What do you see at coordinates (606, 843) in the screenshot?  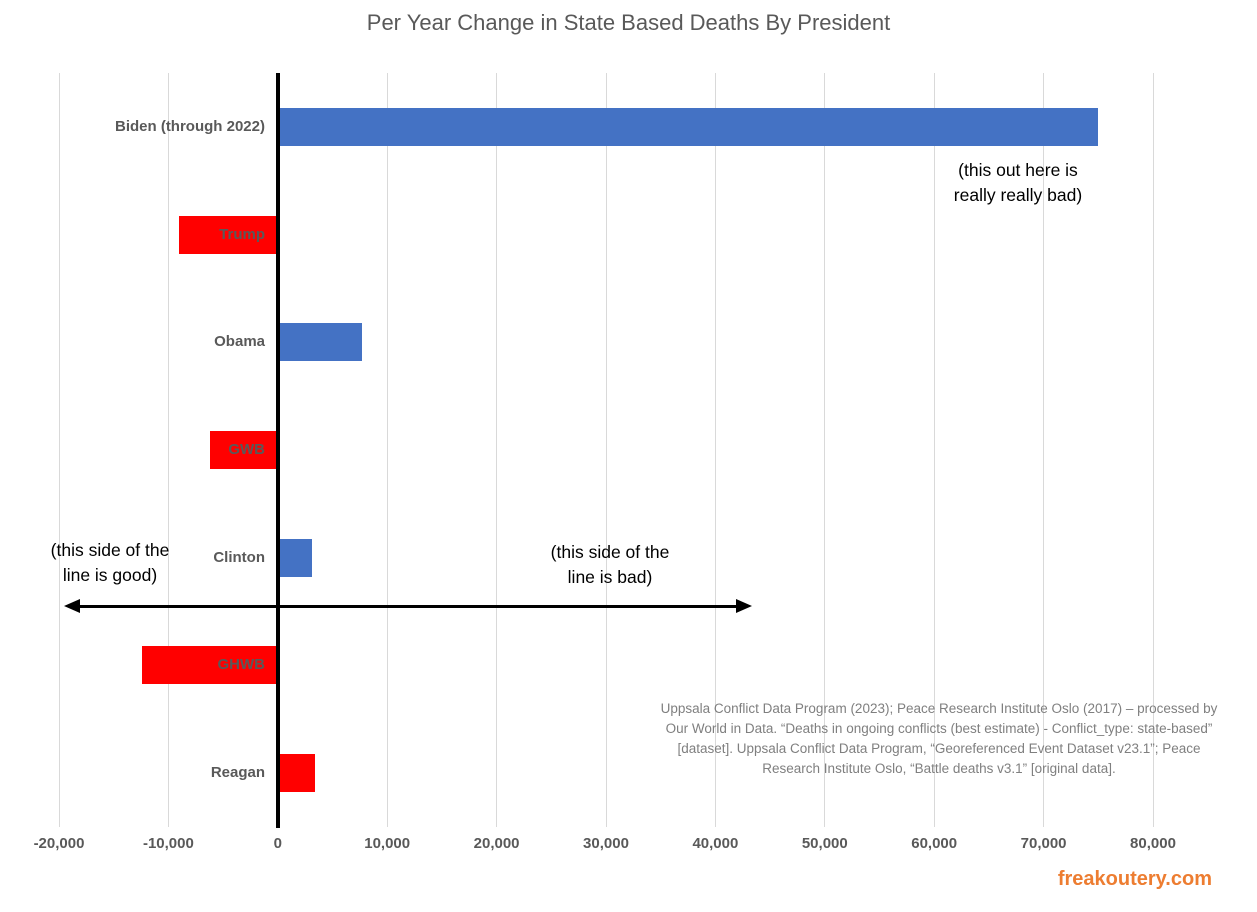 I see `x-tick-label: 30,000` at bounding box center [606, 843].